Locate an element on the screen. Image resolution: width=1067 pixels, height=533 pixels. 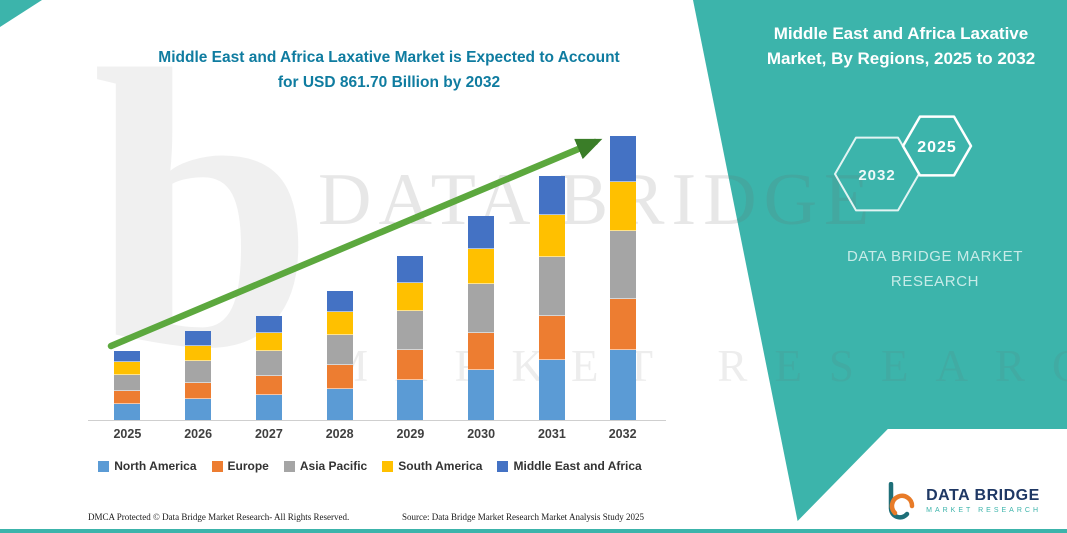
year-hexagons: 2032 2025 is located at coordinates (903, 163).